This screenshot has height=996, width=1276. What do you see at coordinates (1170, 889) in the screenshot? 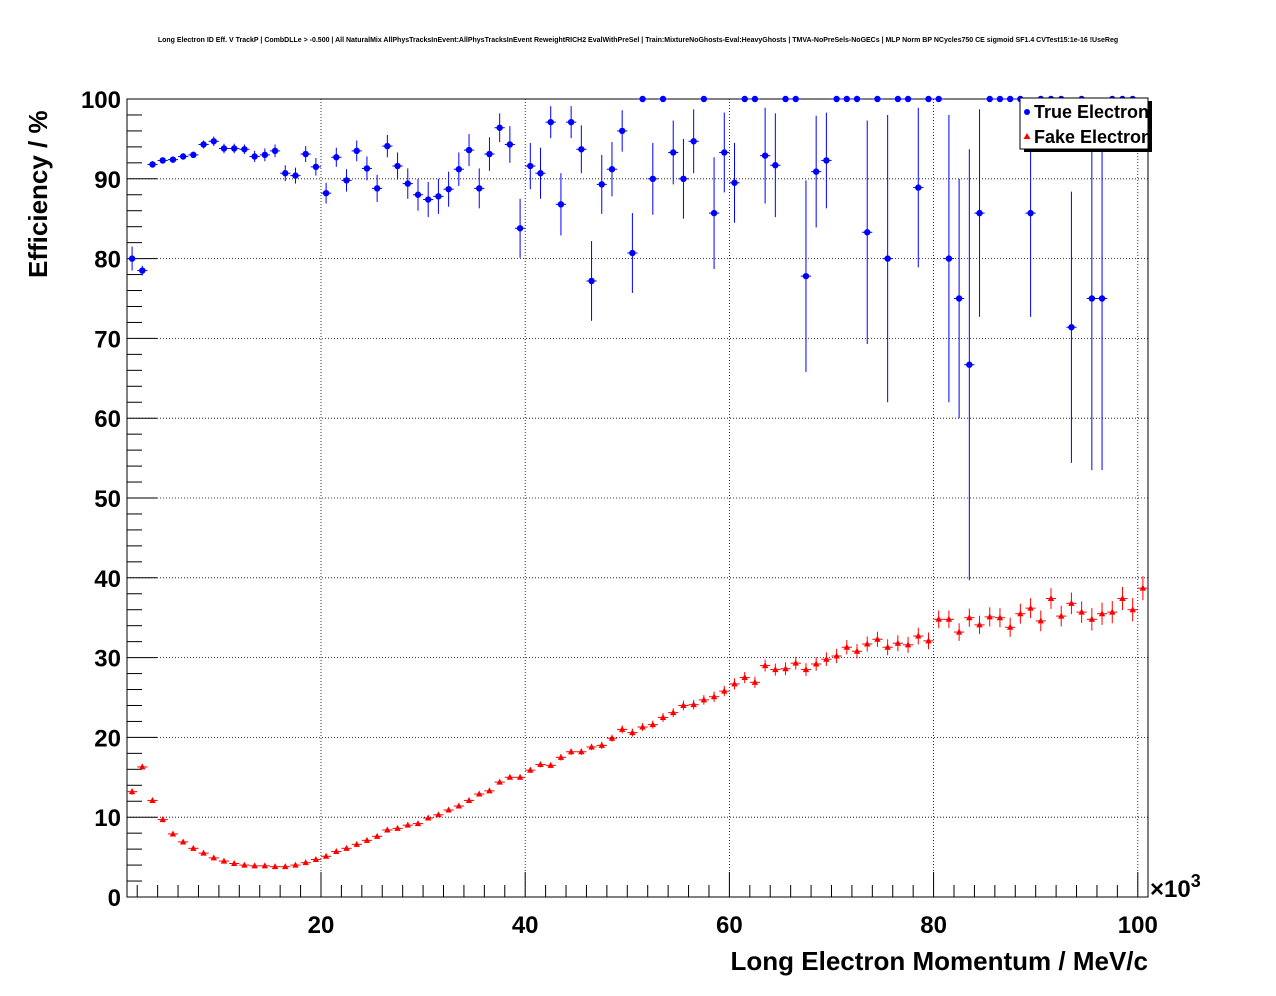
I see `x-multiplier-base: ×10` at bounding box center [1170, 889].